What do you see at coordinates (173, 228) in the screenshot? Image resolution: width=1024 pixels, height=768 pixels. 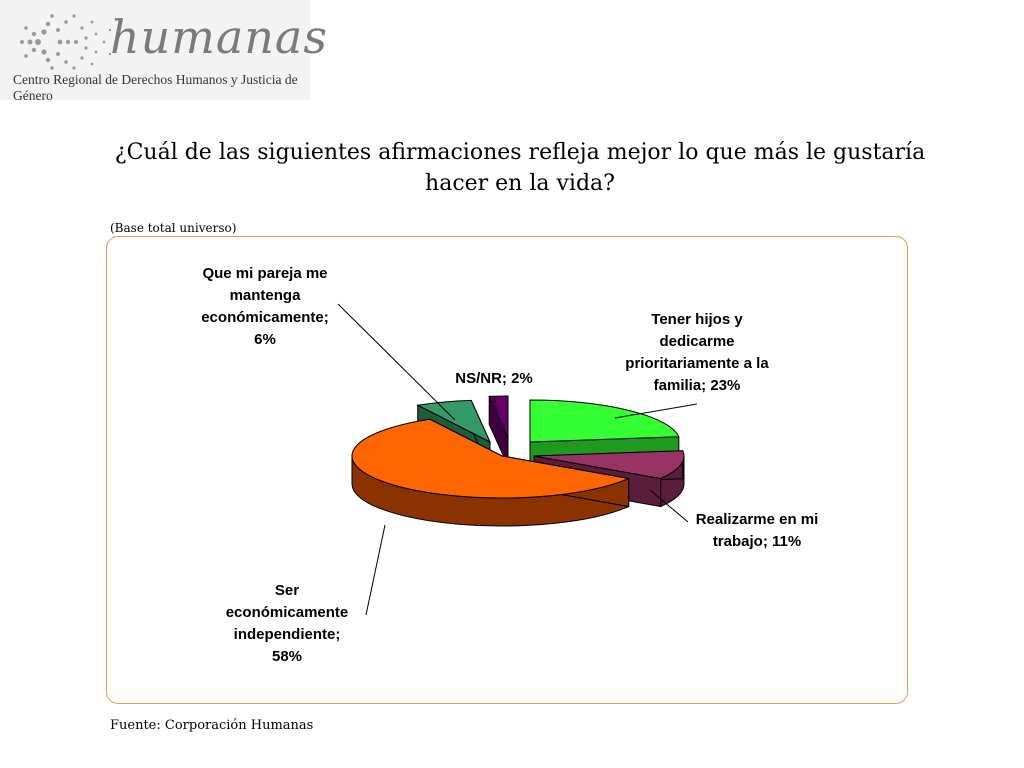 I see `base-note: (Base total universo)` at bounding box center [173, 228].